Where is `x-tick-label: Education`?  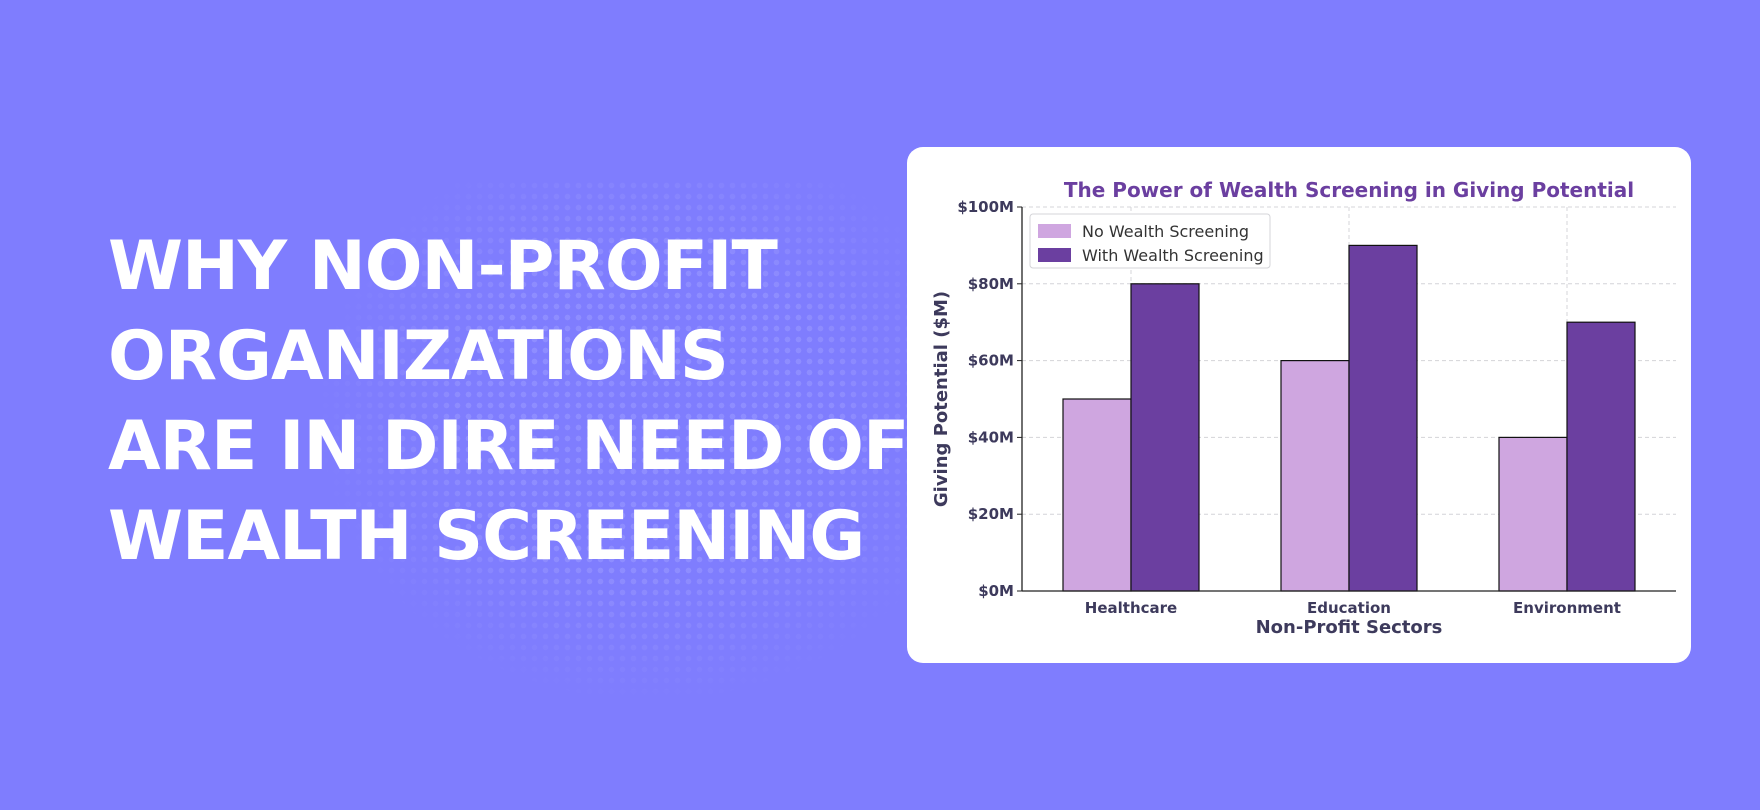
x-tick-label: Education is located at coordinates (1349, 608).